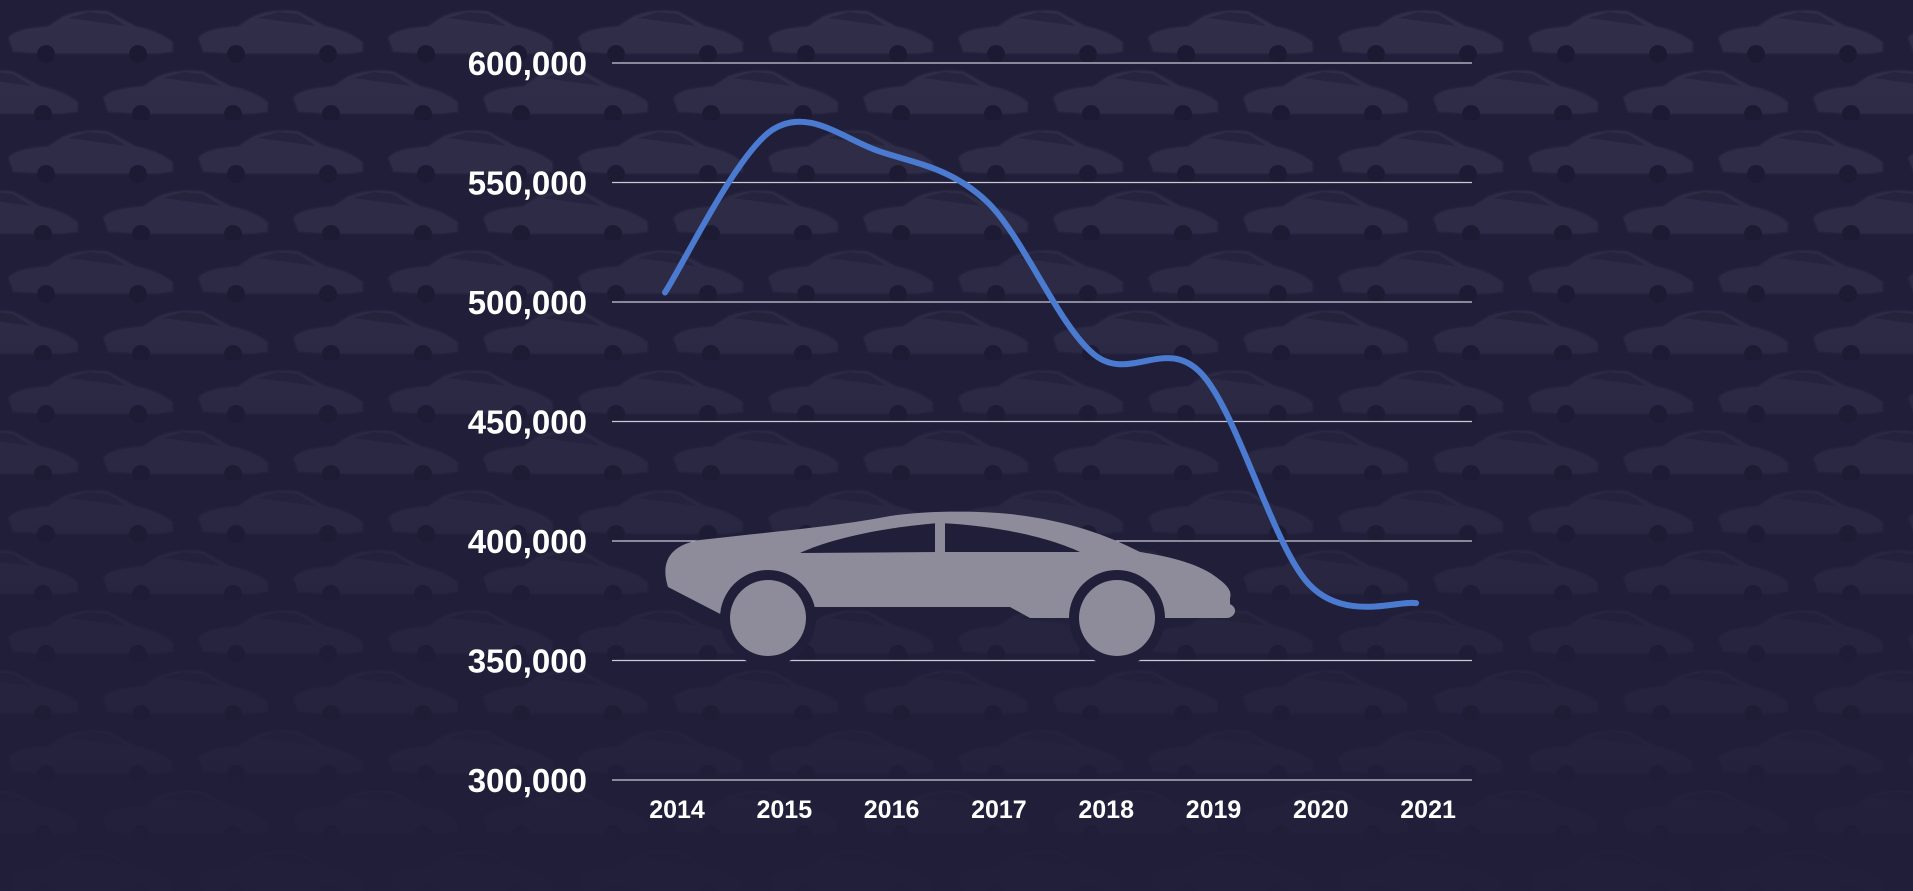 This screenshot has width=1913, height=891. Describe the element at coordinates (1214, 810) in the screenshot. I see `x-tick-label: 2019` at that location.